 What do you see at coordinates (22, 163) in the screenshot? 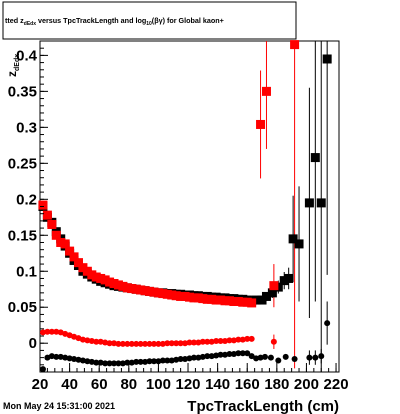
I see `y-tick-label: 0.25` at bounding box center [22, 163].